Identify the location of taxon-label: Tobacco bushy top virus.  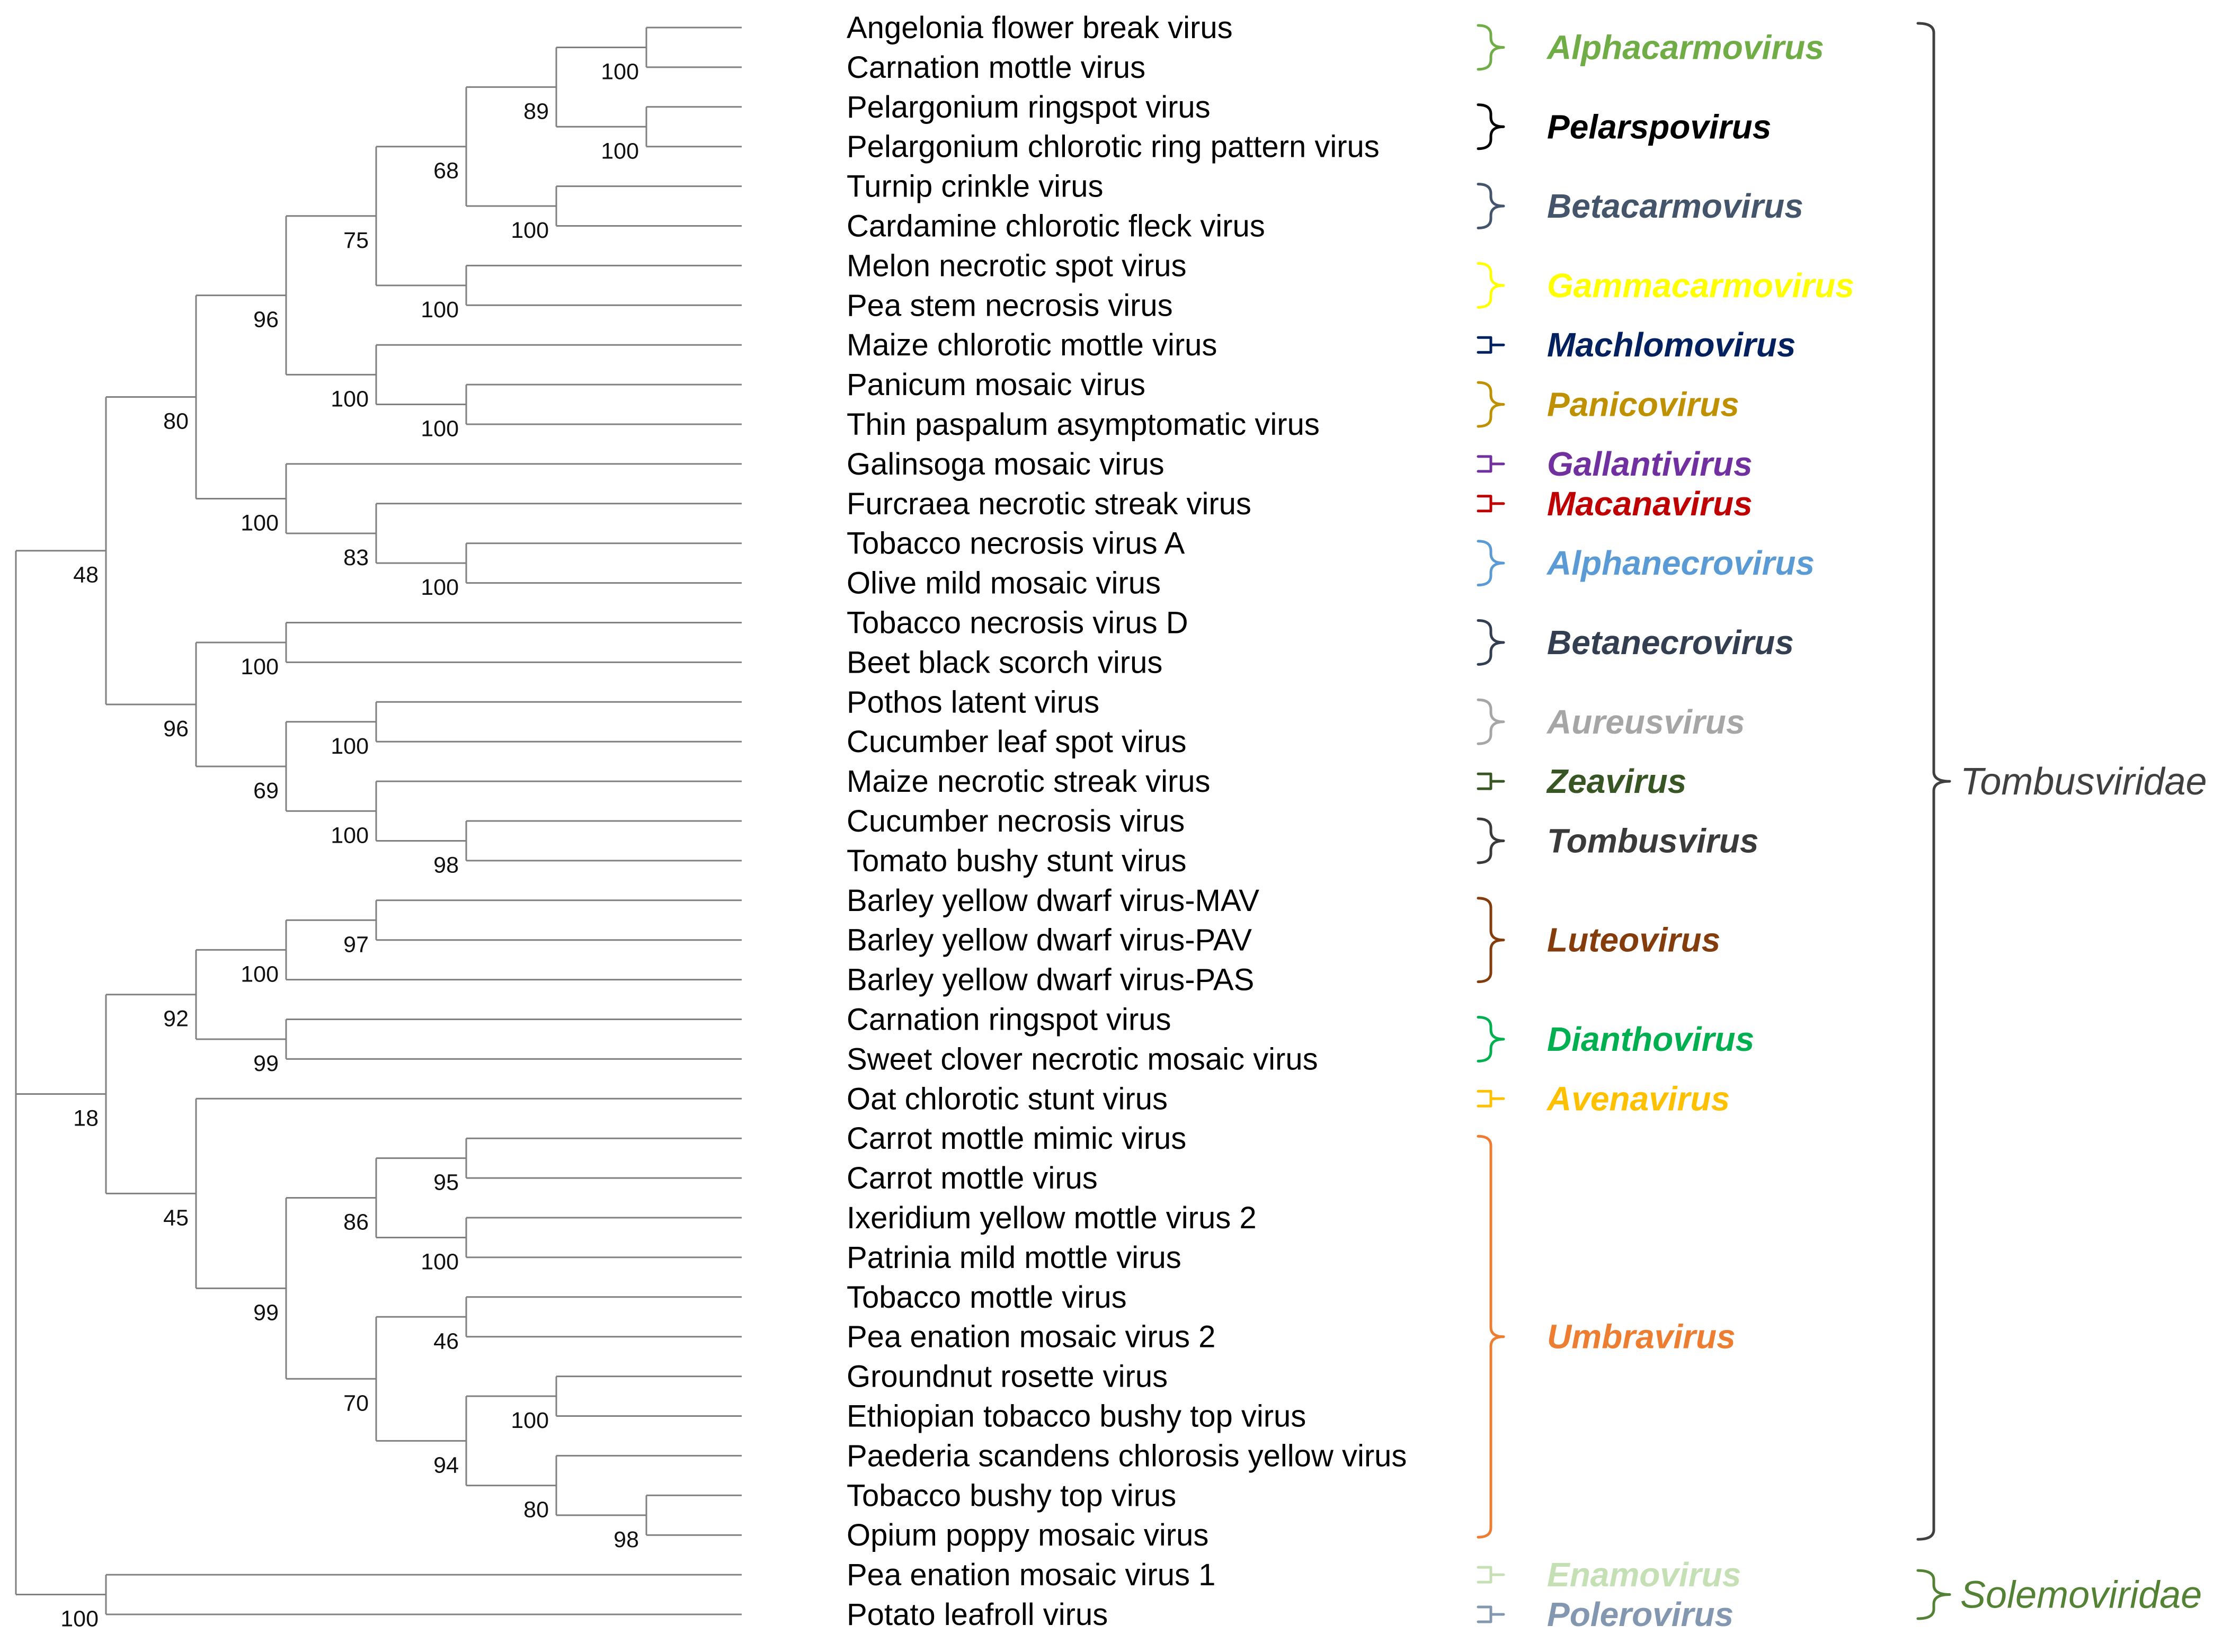
(1011, 1496).